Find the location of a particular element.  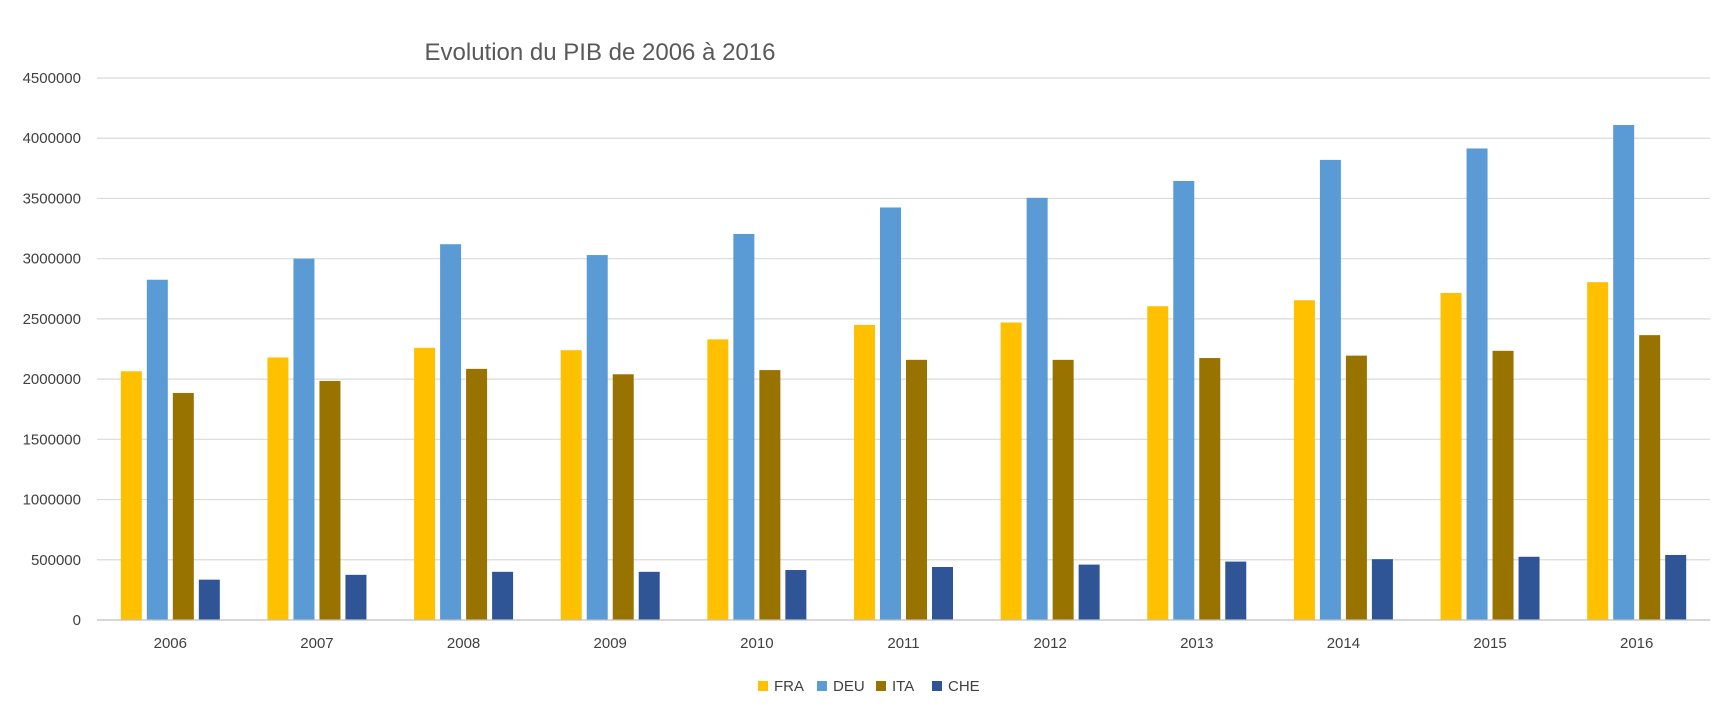

x-tick-label: 2012 is located at coordinates (1049, 643).